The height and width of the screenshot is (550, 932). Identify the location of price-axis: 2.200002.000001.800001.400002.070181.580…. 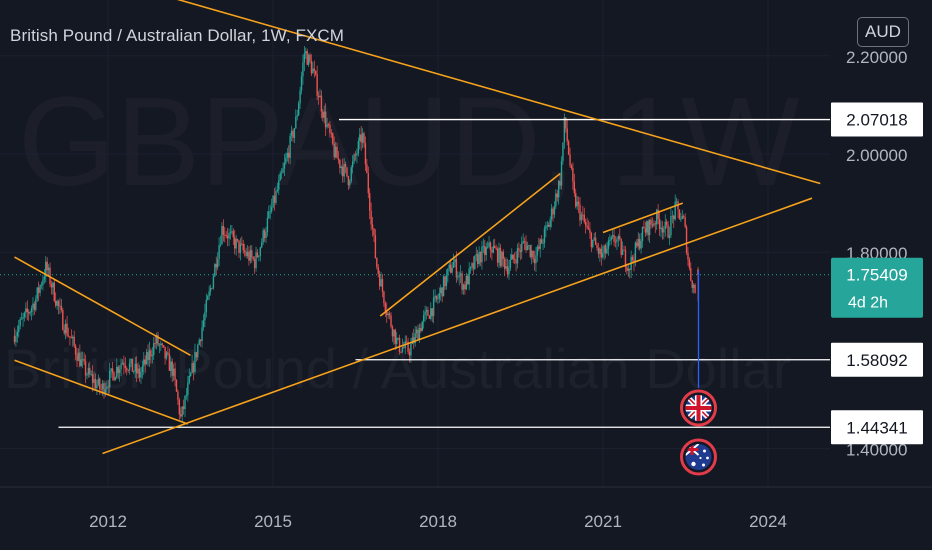
(881, 243).